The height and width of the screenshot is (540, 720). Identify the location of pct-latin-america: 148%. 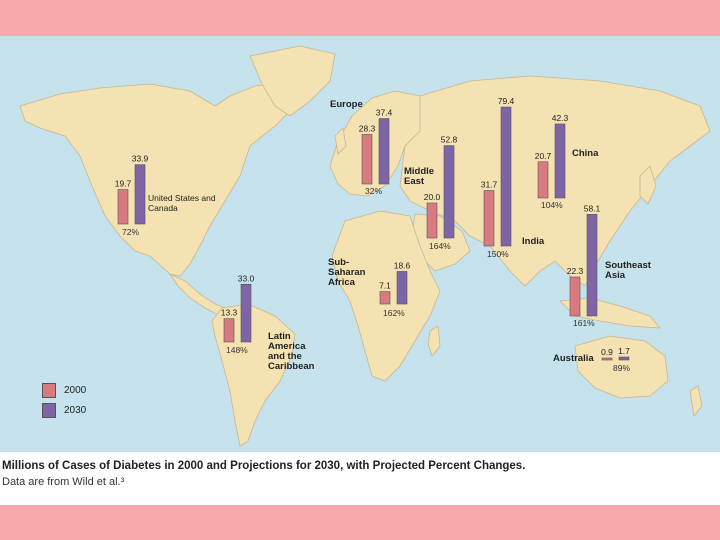
(237, 350).